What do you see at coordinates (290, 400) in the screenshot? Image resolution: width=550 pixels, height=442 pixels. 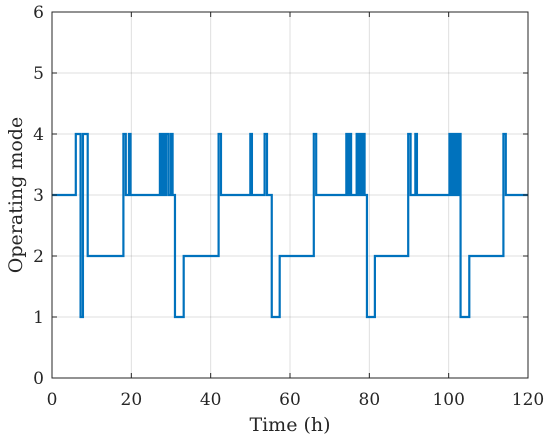 I see `x-tick-label: 60` at bounding box center [290, 400].